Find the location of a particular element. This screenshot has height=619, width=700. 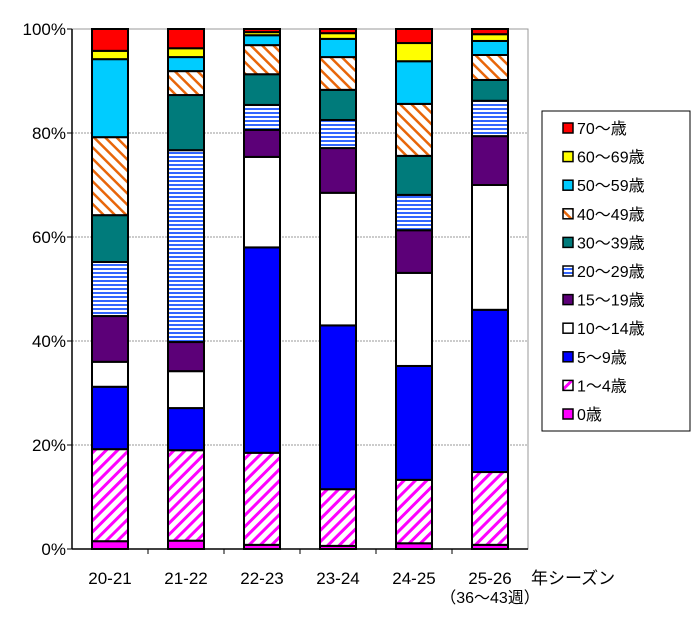

legend-label: 40〜49歳 is located at coordinates (611, 215).